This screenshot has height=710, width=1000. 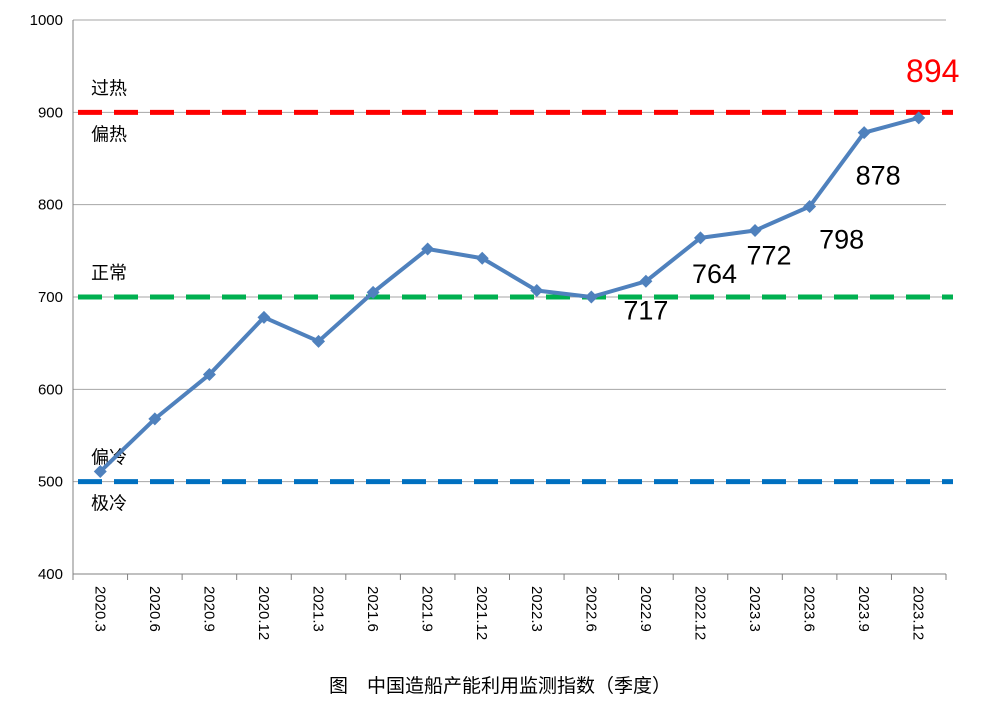 What do you see at coordinates (481, 613) in the screenshot?
I see `x-tick-label: 2021.12` at bounding box center [481, 613].